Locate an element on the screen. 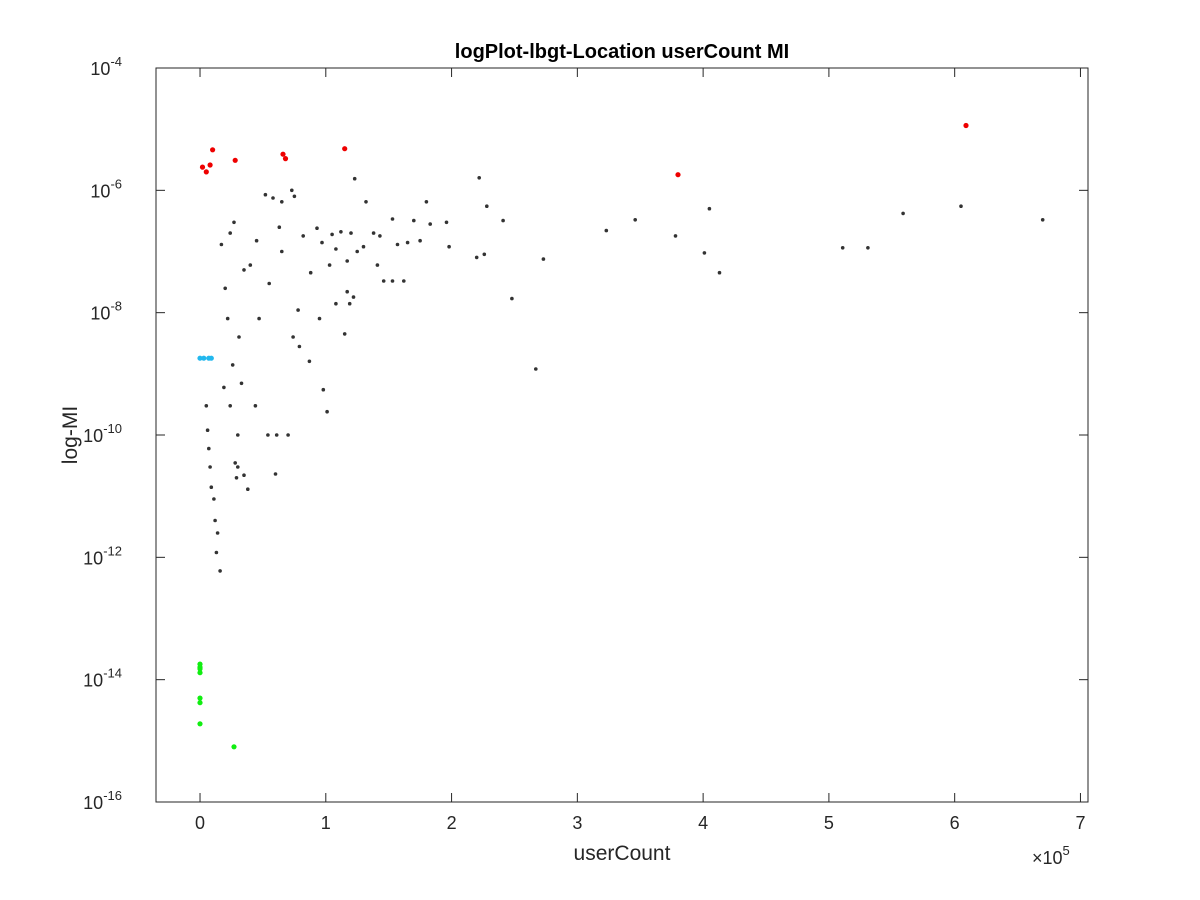 The height and width of the screenshot is (900, 1200). y-tick-label: 10⁻¹⁰ is located at coordinates (102, 433).